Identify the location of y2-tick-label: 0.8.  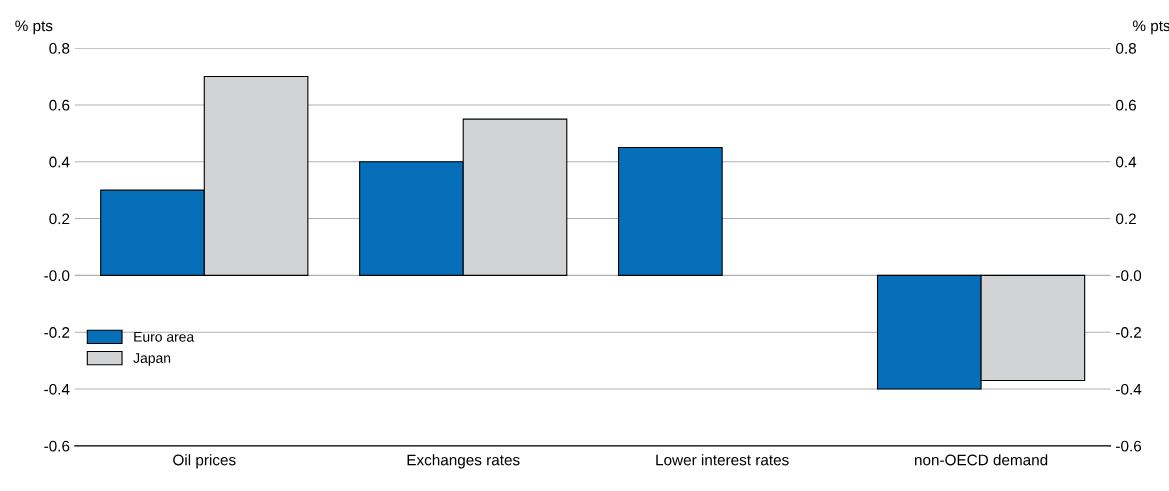
(1126, 48).